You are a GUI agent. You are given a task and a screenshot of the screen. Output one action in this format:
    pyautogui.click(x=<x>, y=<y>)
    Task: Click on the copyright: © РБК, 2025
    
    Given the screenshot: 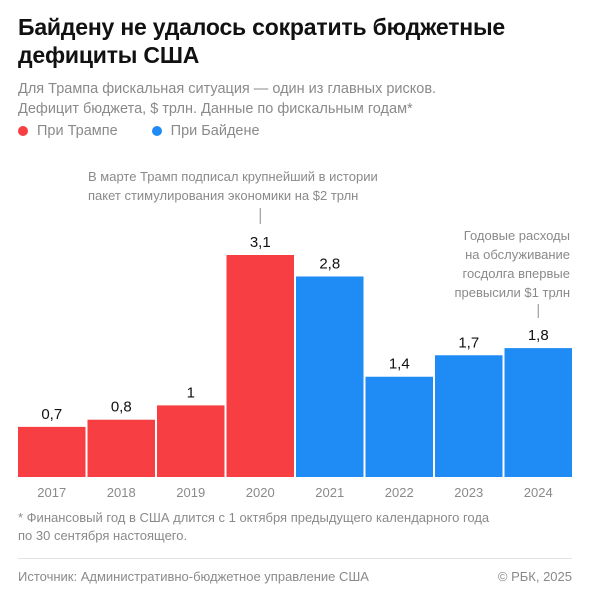 What is the action you would take?
    pyautogui.click(x=534, y=576)
    